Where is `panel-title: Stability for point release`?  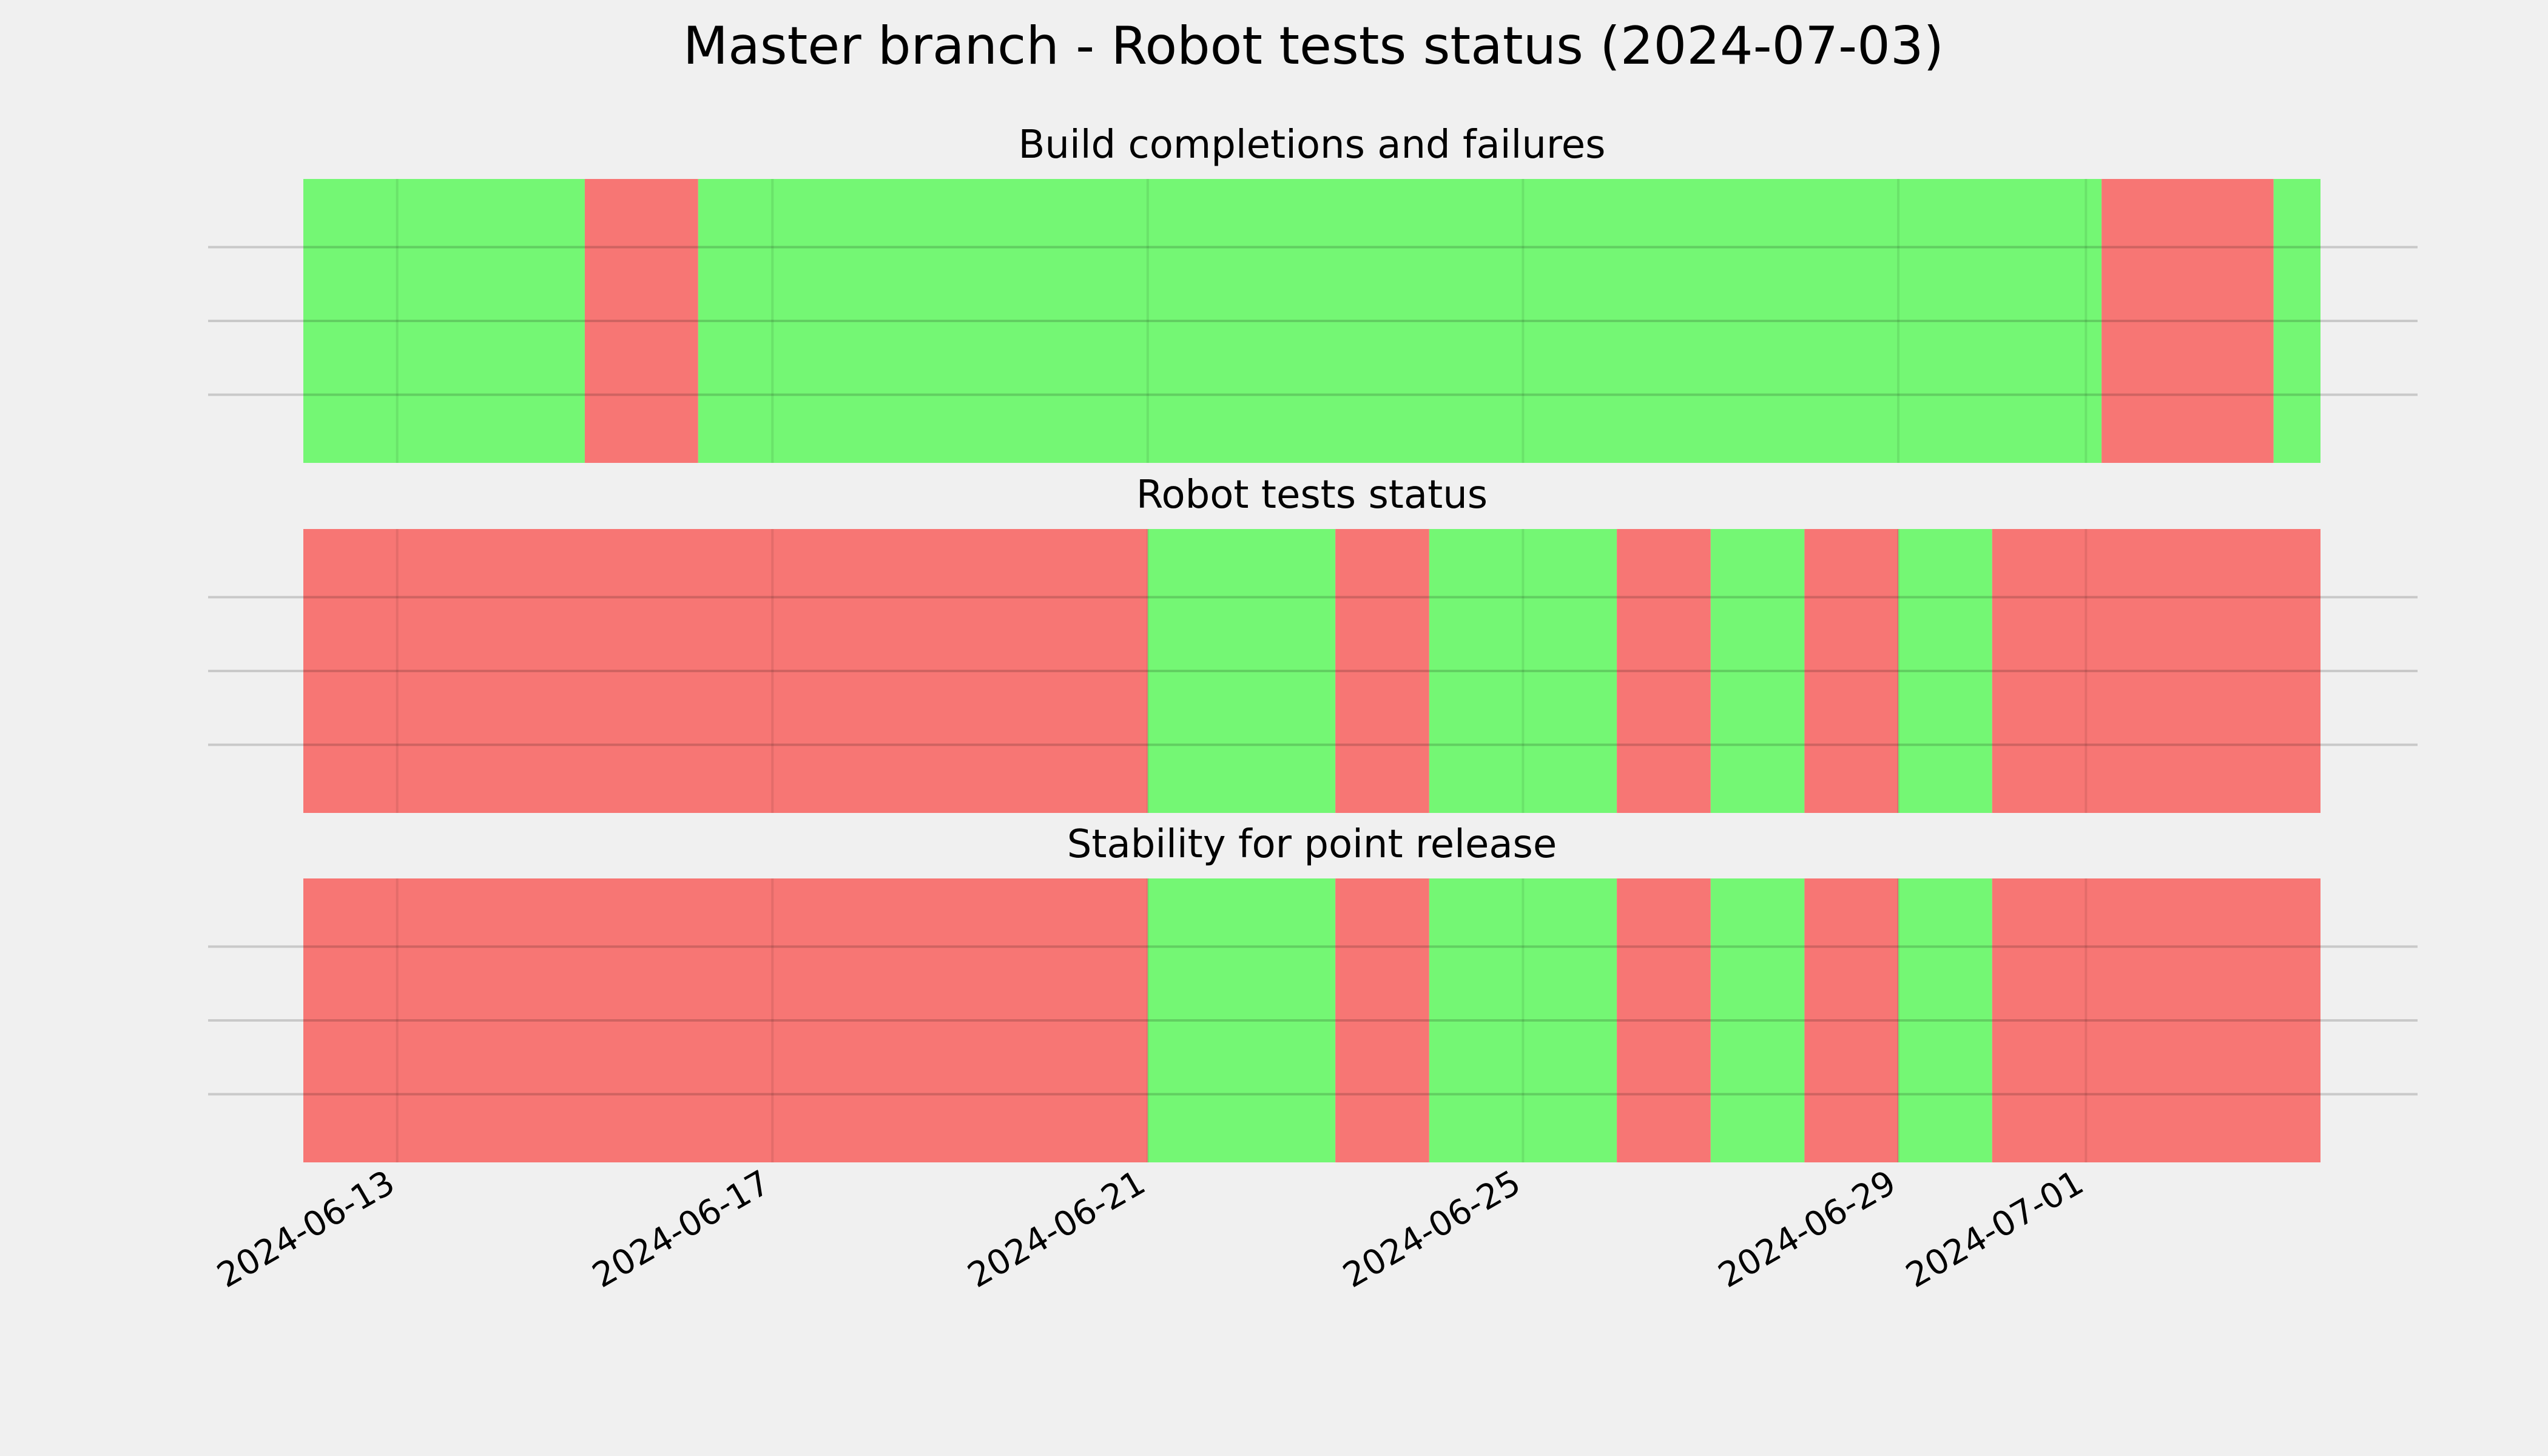
panel-title: Stability for point release is located at coordinates (1312, 844).